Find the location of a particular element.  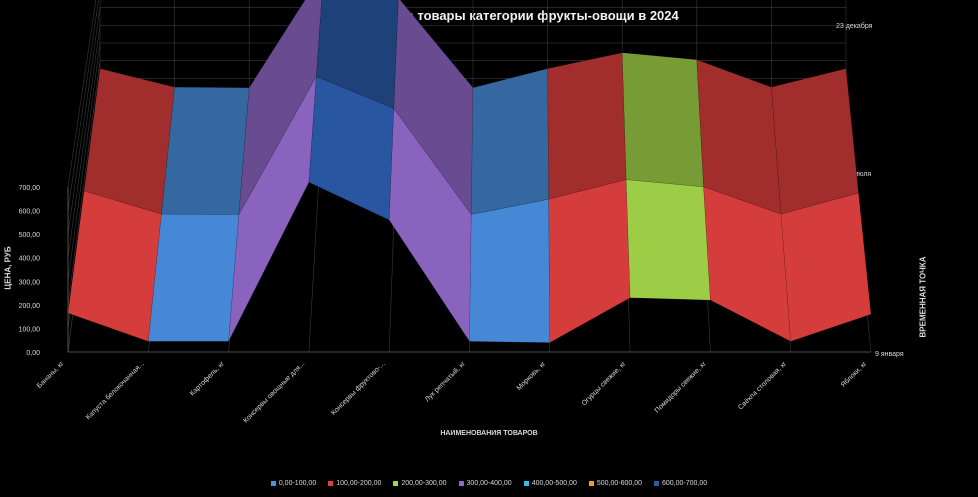

legend-item: 600,00-700,00 is located at coordinates (680, 483).